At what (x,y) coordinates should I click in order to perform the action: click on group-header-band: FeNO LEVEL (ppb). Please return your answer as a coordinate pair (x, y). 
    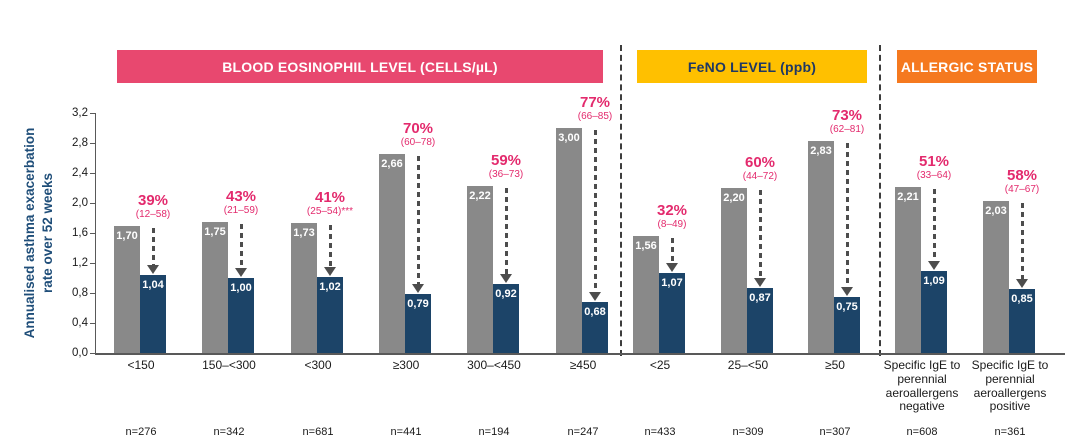
    Looking at the image, I should click on (752, 66).